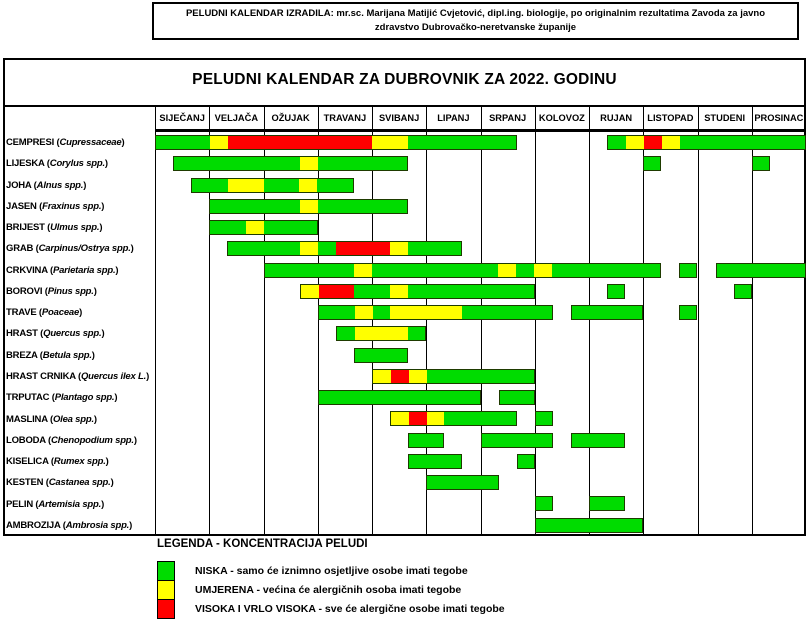 Image resolution: width=808 pixels, height=619 pixels. Describe the element at coordinates (399, 118) in the screenshot. I see `month-header-5: SVIBANJ` at that location.